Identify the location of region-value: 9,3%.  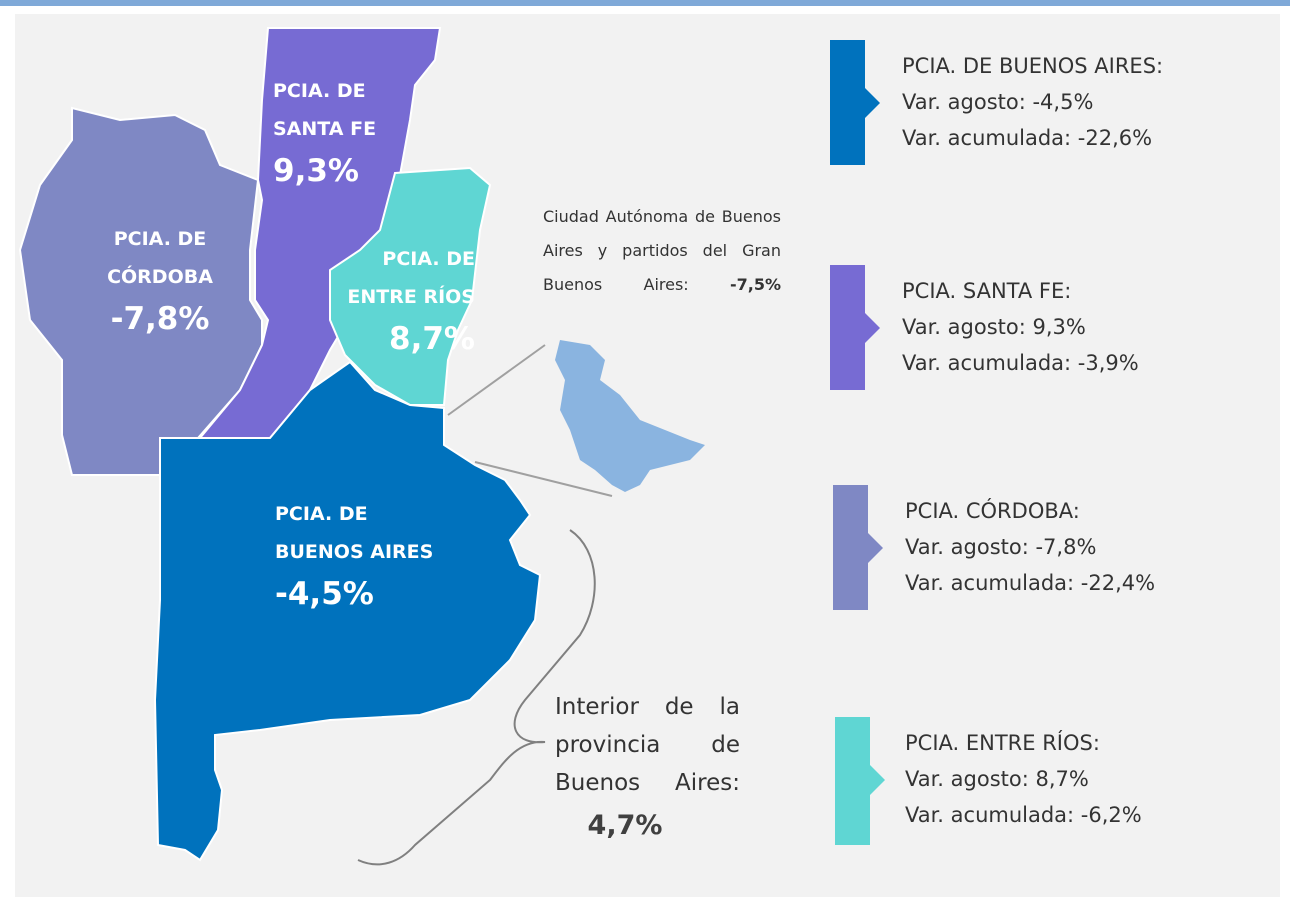
(316, 171).